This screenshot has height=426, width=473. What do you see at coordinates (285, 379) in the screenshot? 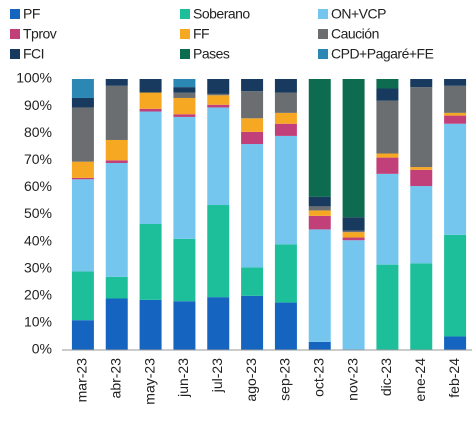
I see `x-tick-label: sep-23` at bounding box center [285, 379].